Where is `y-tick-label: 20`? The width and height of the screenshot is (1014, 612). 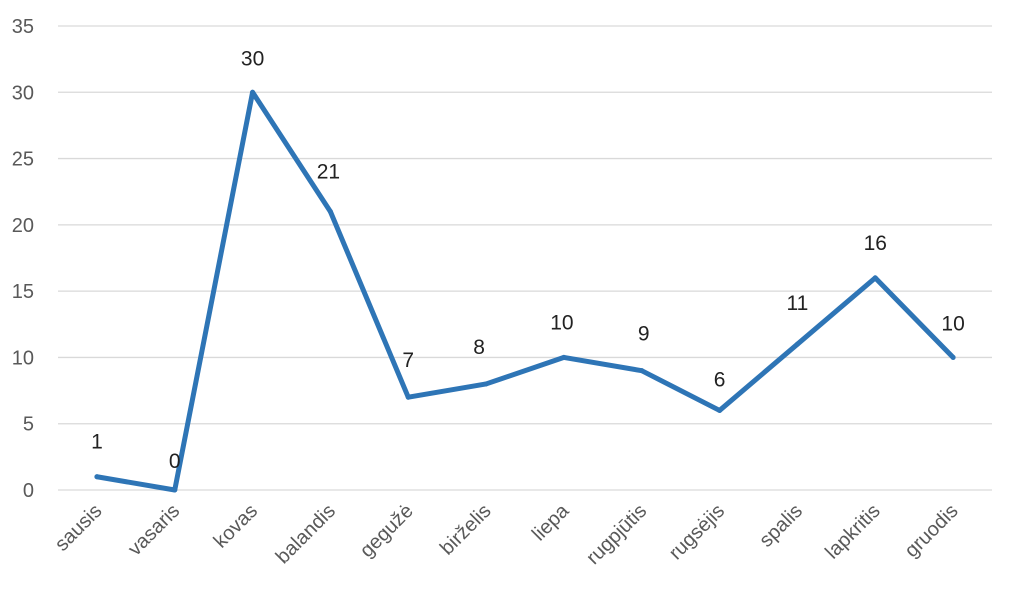
y-tick-label: 20 is located at coordinates (23, 226).